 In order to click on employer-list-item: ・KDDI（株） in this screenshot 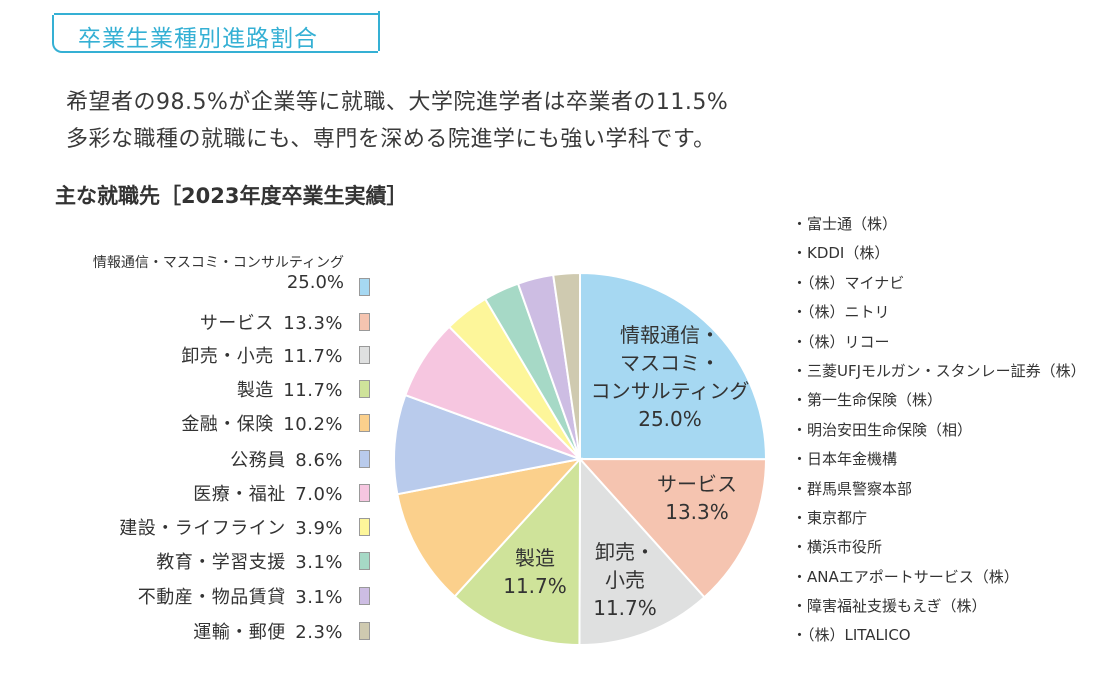, I will do `click(841, 253)`.